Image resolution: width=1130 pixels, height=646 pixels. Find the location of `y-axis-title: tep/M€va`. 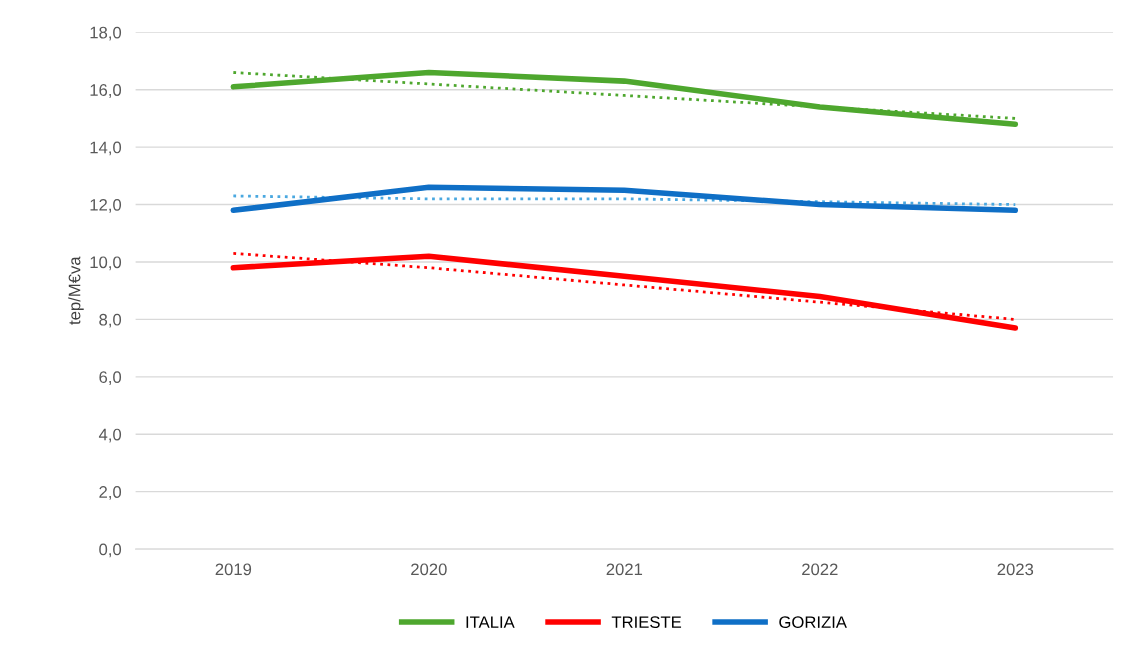

y-axis-title: tep/M€va is located at coordinates (76, 290).